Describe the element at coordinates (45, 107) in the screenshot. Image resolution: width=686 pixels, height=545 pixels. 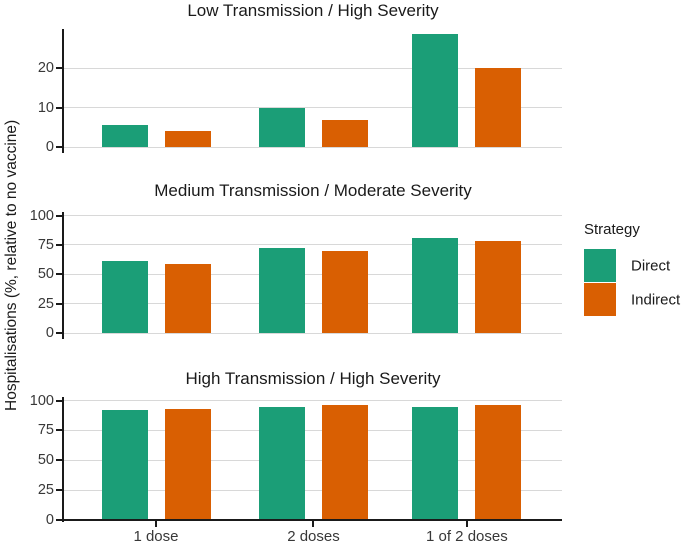
I see `y-tick-label: 10` at that location.